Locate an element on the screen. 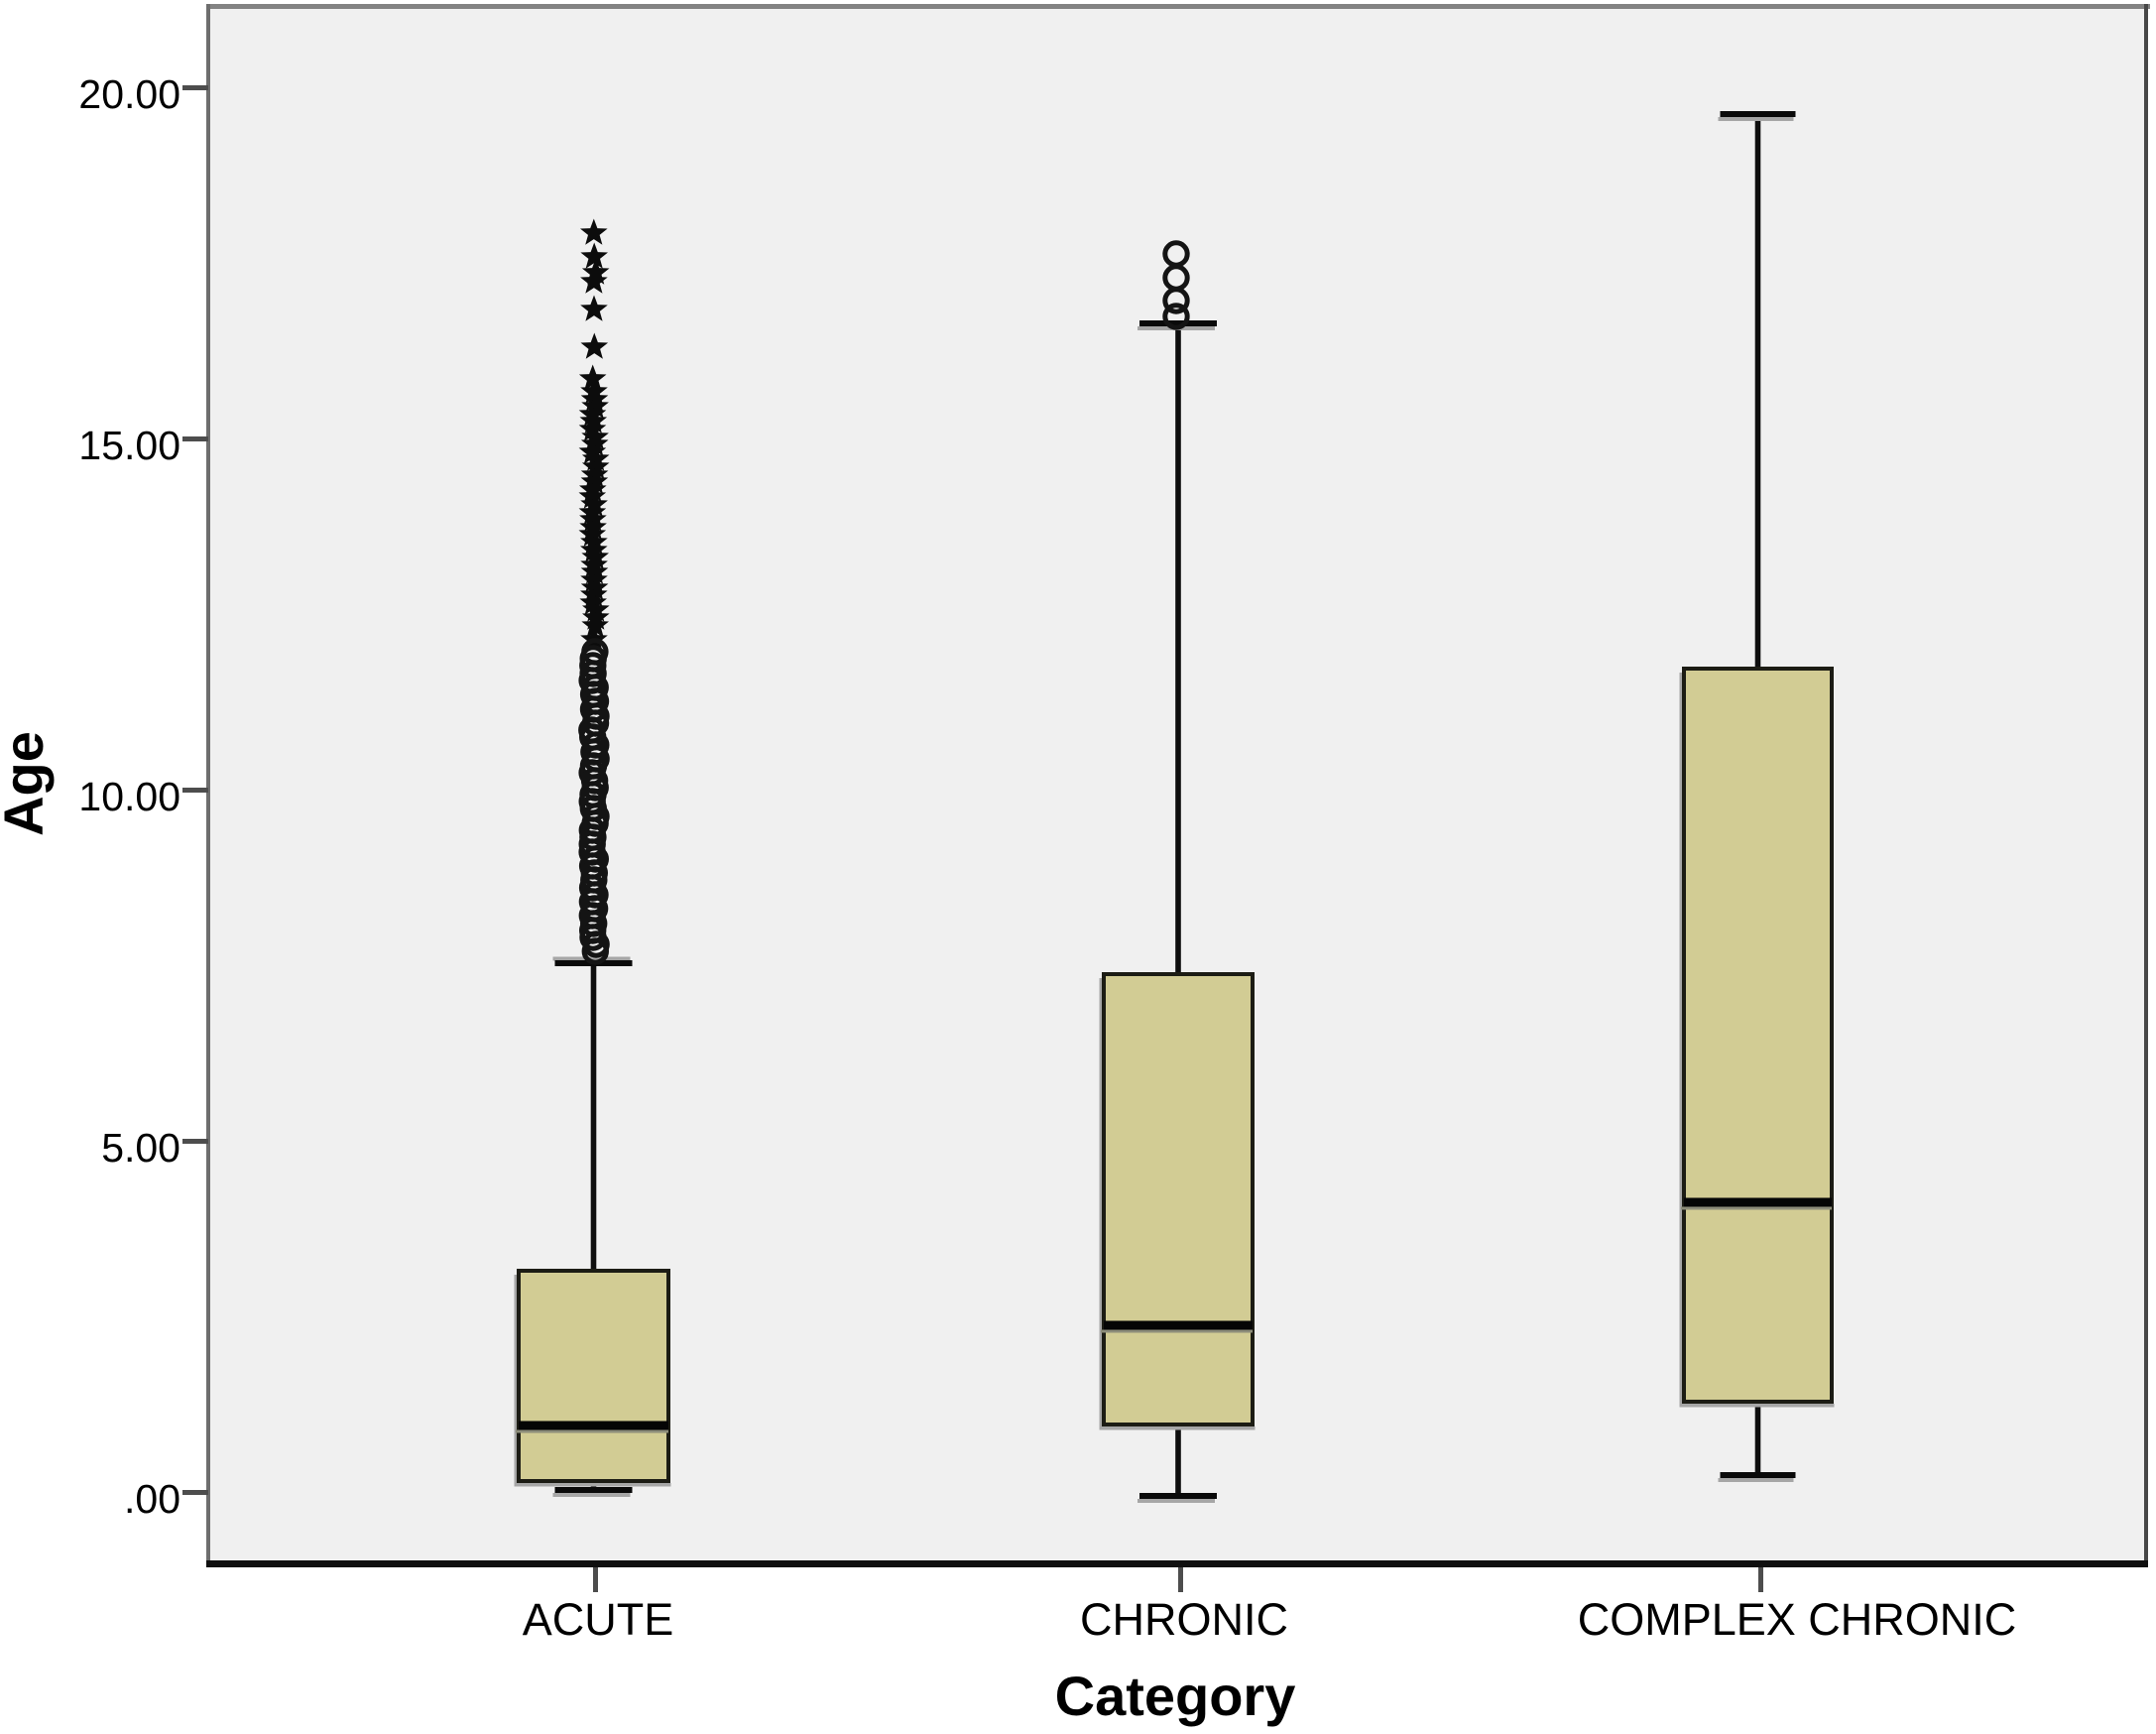 This screenshot has width=2156, height=1734. svg-text: COMPLEX CHRONIC is located at coordinates (1797, 1619).